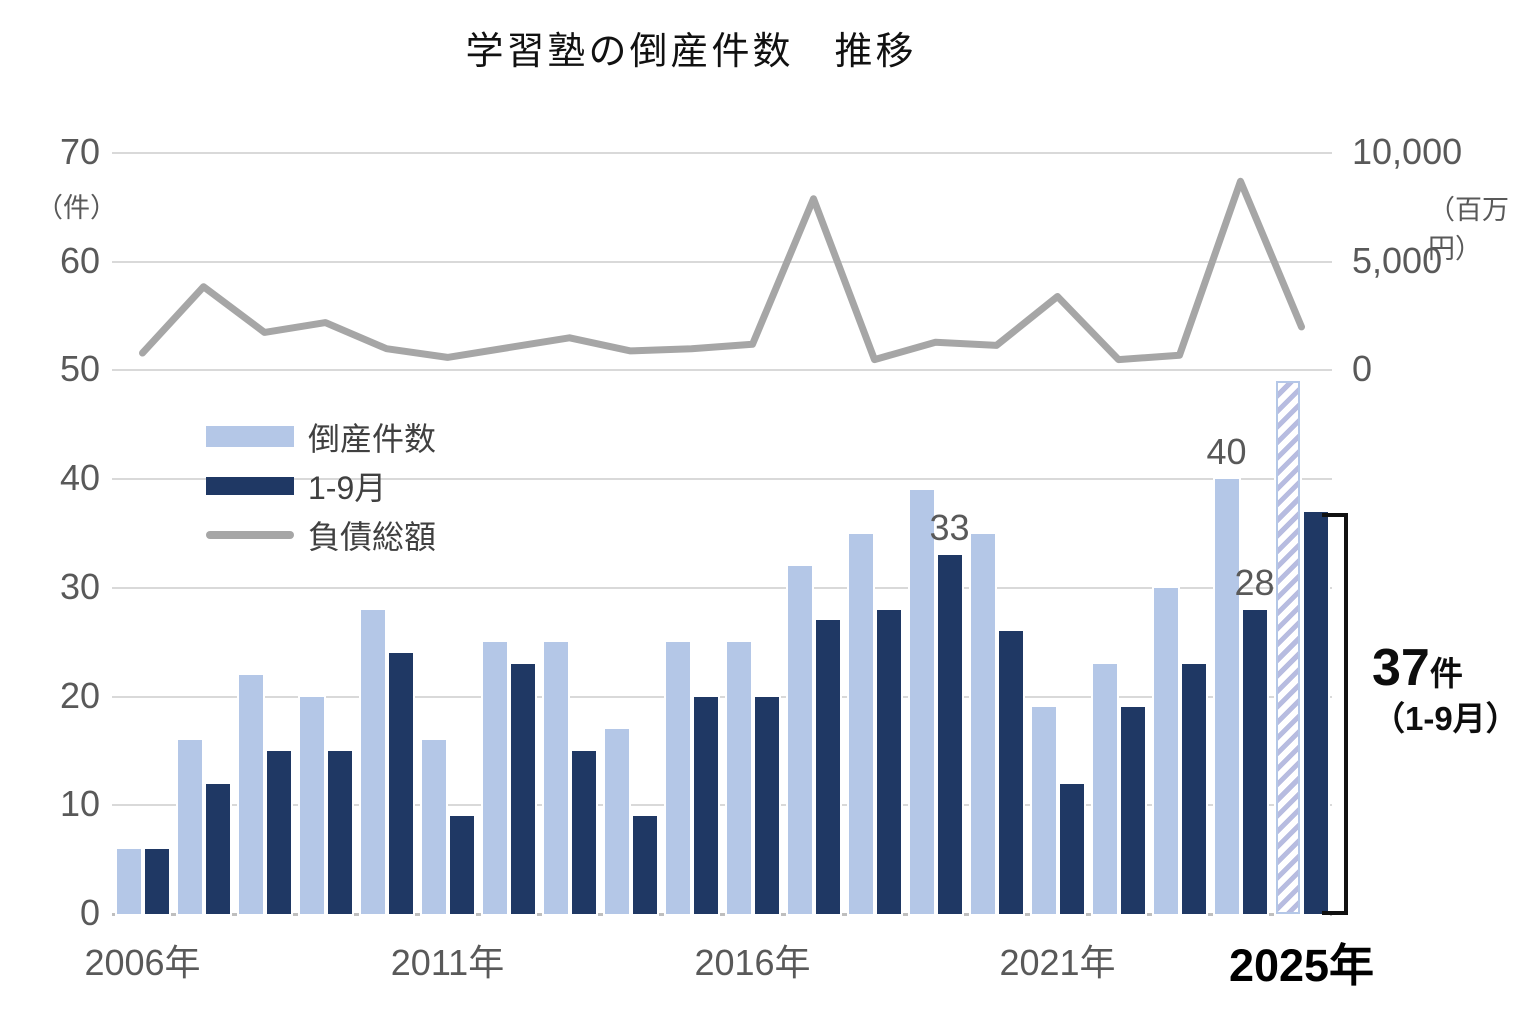 The width and height of the screenshot is (1532, 1010). I want to click on x-axis-tick-2011年: 2011年, so click(447, 962).